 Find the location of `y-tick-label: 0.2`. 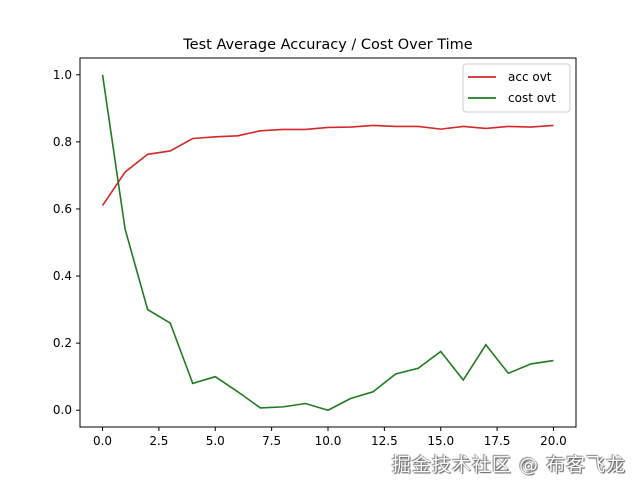

y-tick-label: 0.2 is located at coordinates (62, 343).